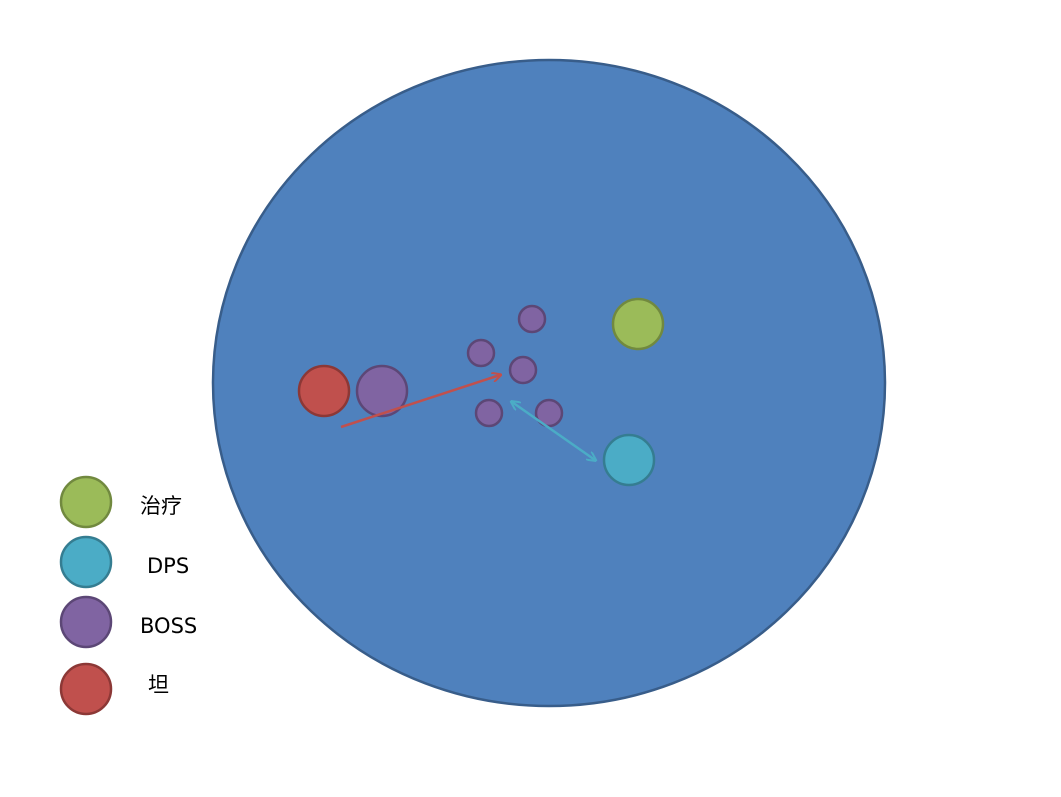 Image resolution: width=1061 pixels, height=797 pixels. What do you see at coordinates (553, 431) in the screenshot?
I see `dps-arrow` at bounding box center [553, 431].